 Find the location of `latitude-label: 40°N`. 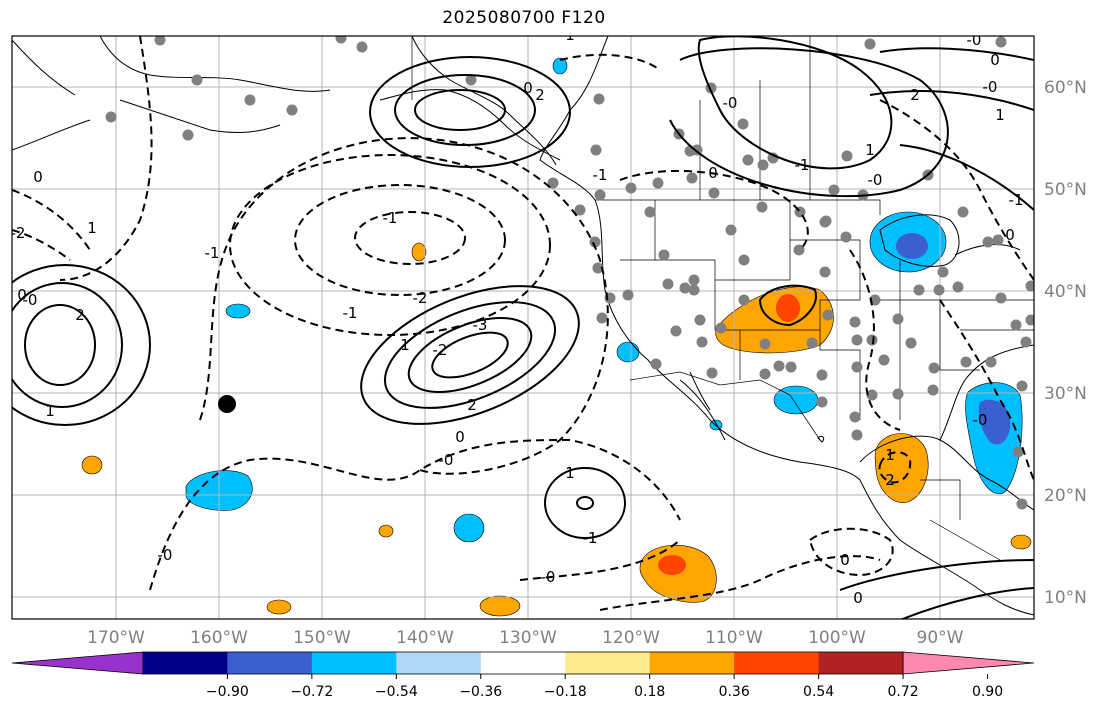

latitude-label: 40°N is located at coordinates (1065, 292).